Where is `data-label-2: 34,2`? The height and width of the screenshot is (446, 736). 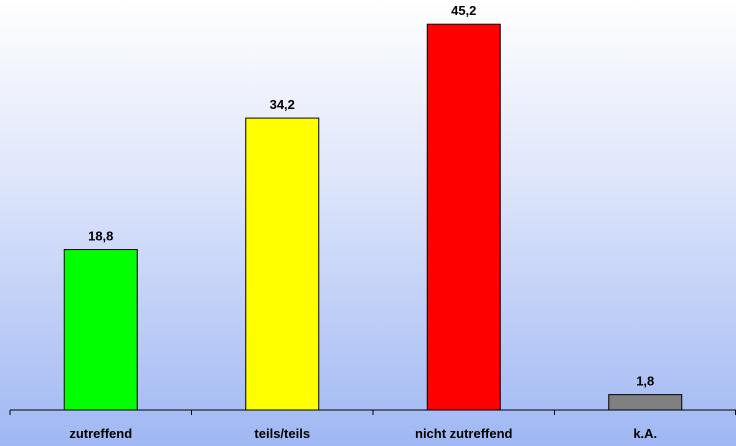 data-label-2: 34,2 is located at coordinates (282, 104).